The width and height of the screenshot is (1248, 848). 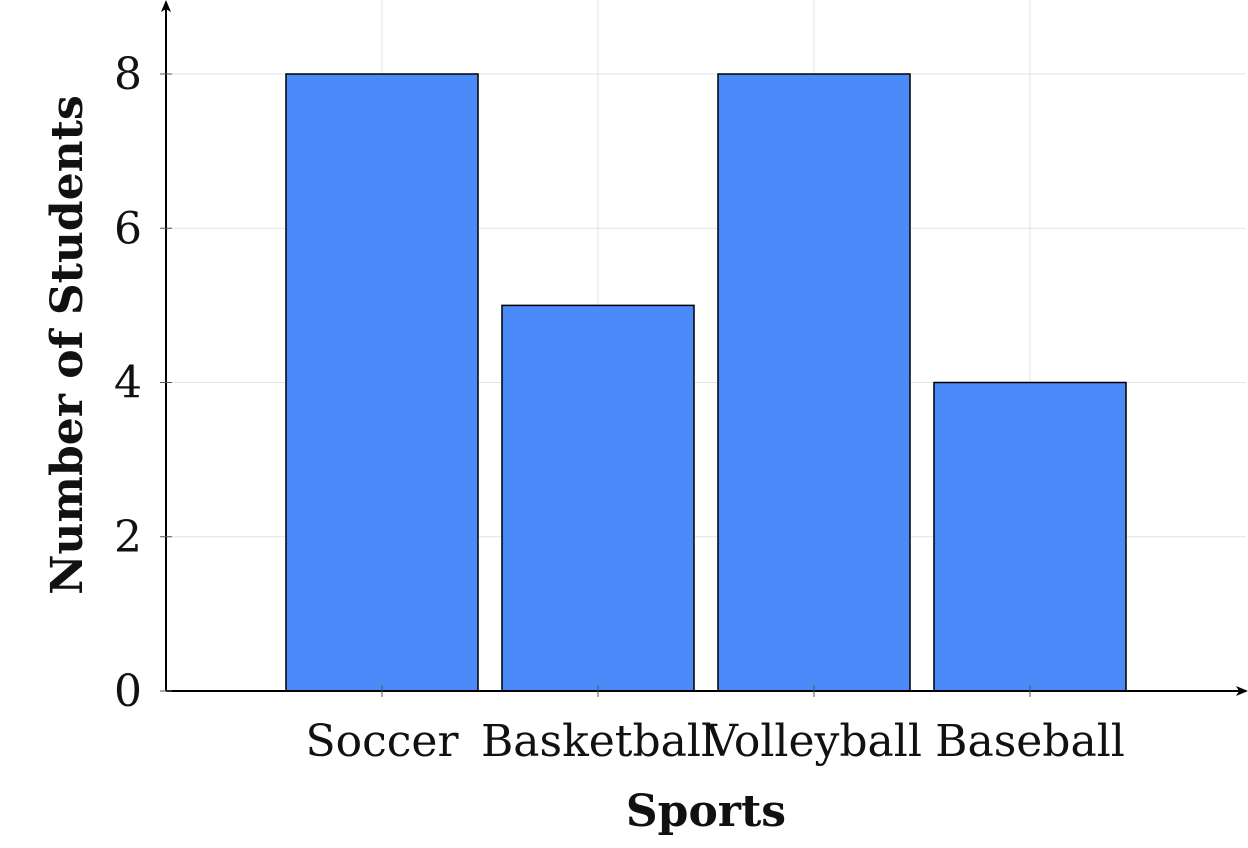 I want to click on x-tick-label-soccer: Soccer, so click(x=383, y=741).